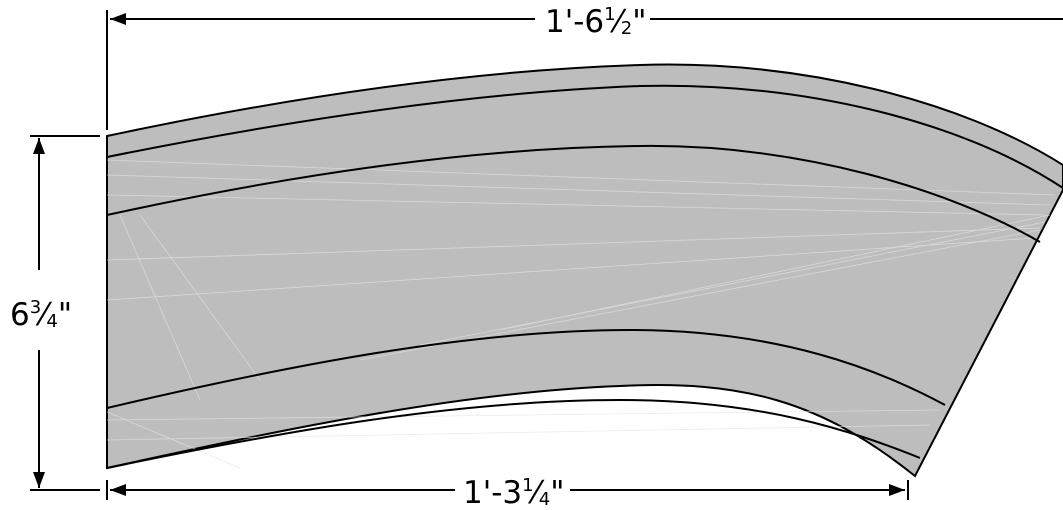  Describe the element at coordinates (41, 315) in the screenshot. I see `svg-text: 63⁄4"` at that location.